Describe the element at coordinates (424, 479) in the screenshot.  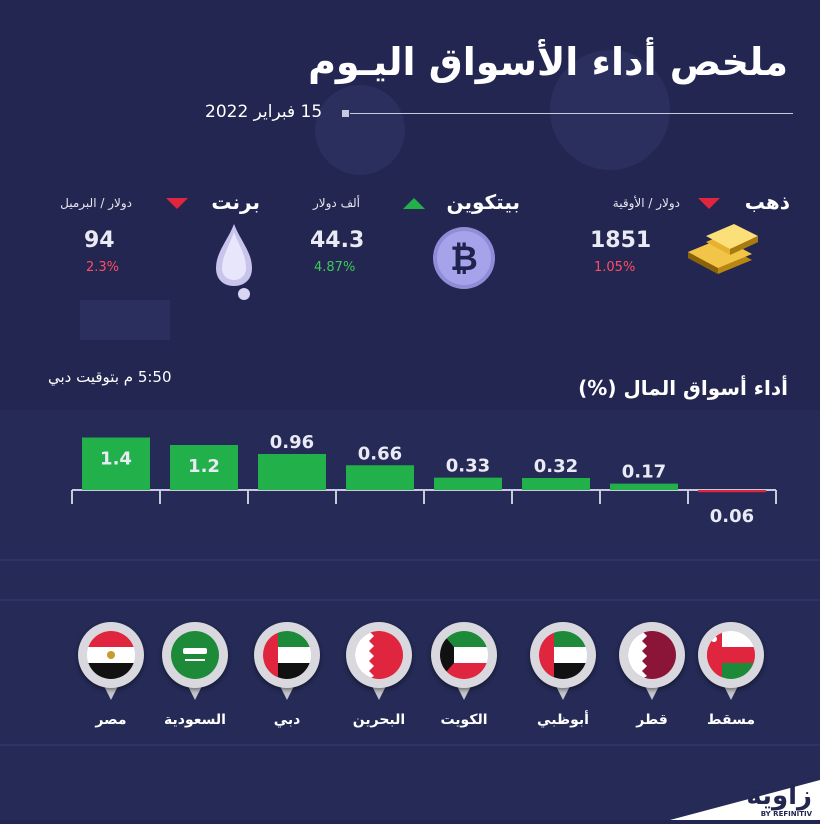
I see `market-performance-chart: 0.06 0.17 0.32 0.33 0.66 0.96 1.2 1.4` at that location.